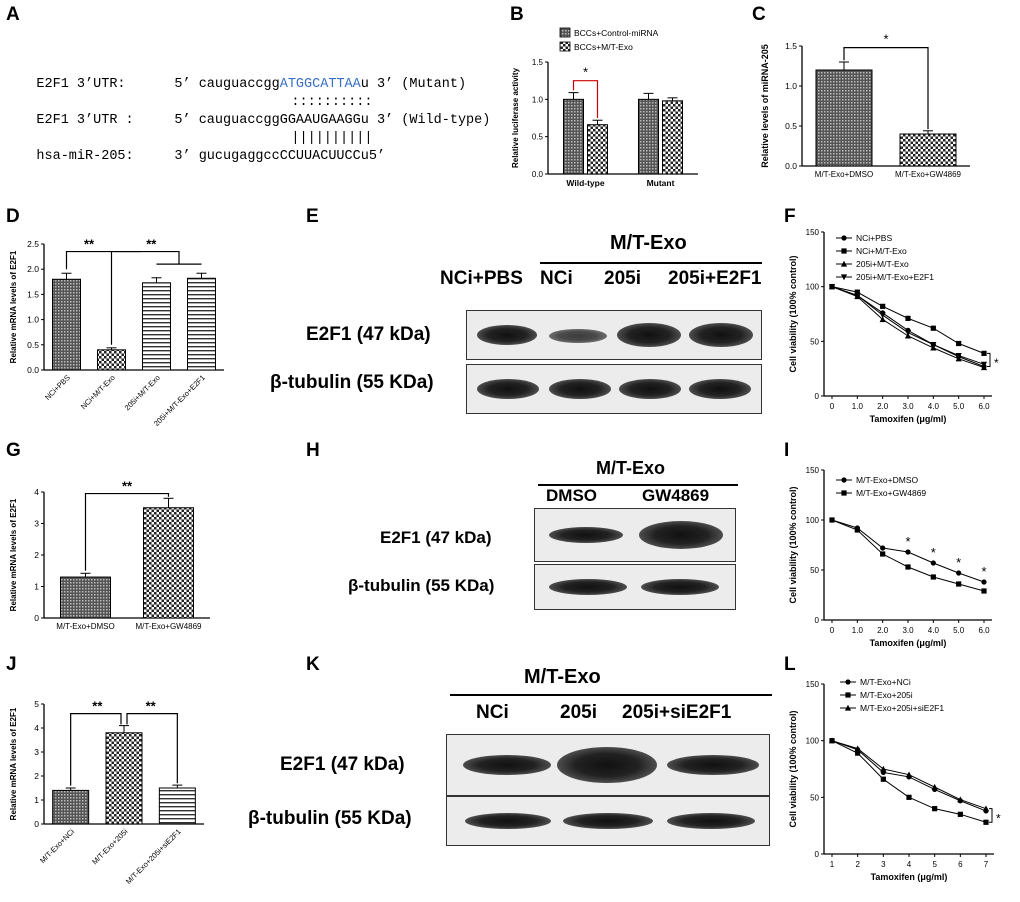 Image resolution: width=1020 pixels, height=902 pixels. Describe the element at coordinates (858, 630) in the screenshot. I see `x-tick-label: 1.0` at that location.